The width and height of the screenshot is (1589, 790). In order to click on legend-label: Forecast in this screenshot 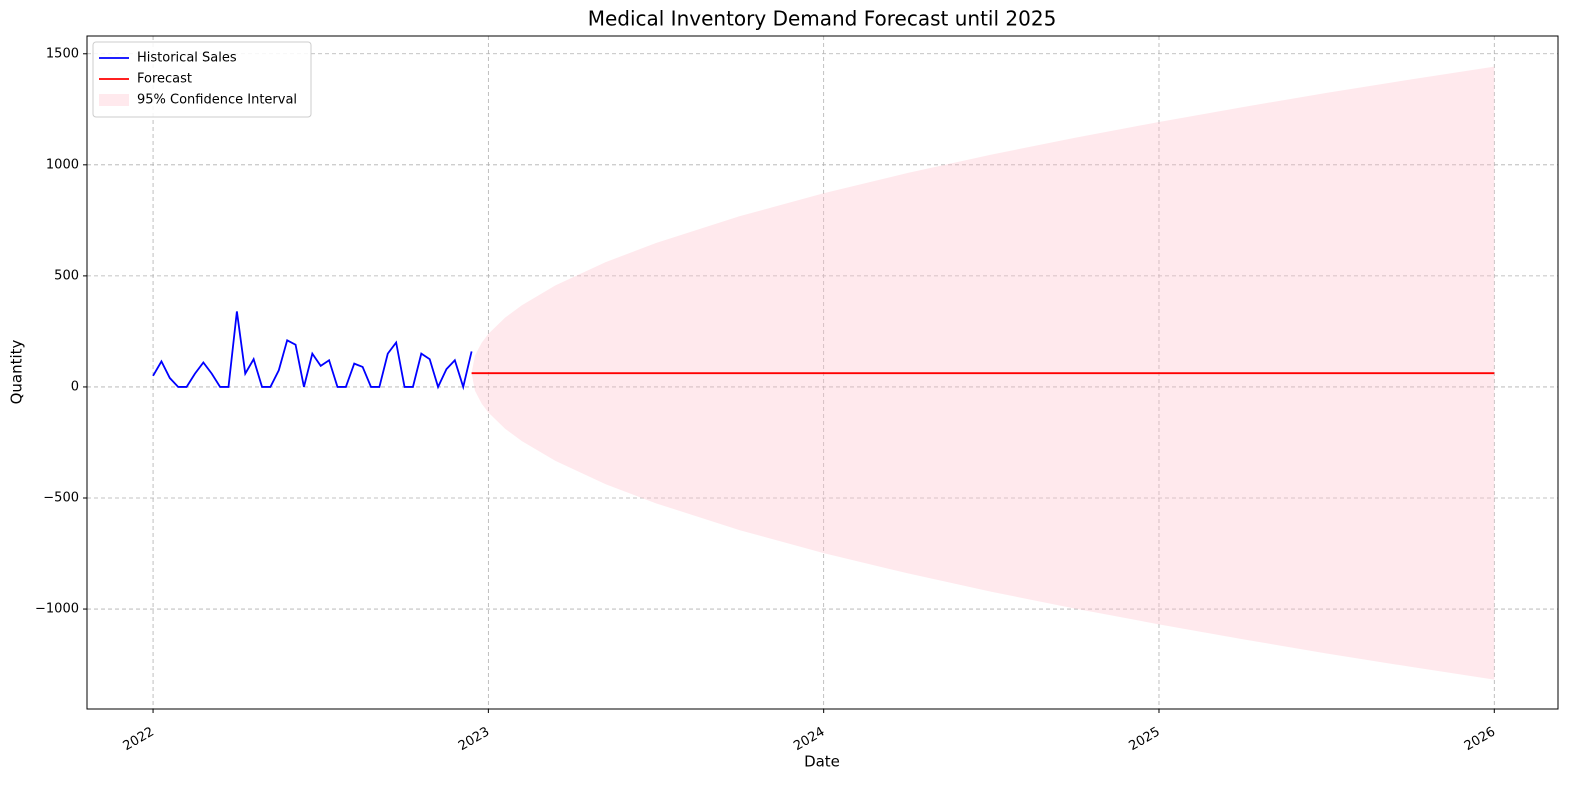, I will do `click(164, 79)`.